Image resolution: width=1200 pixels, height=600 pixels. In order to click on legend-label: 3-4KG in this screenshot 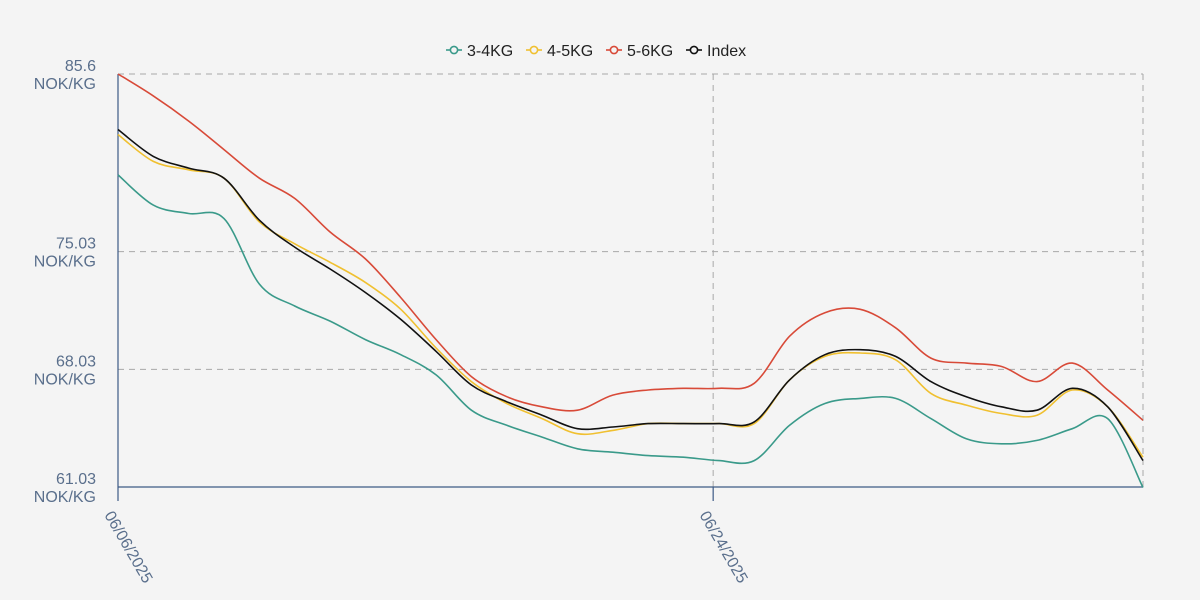, I will do `click(490, 51)`.